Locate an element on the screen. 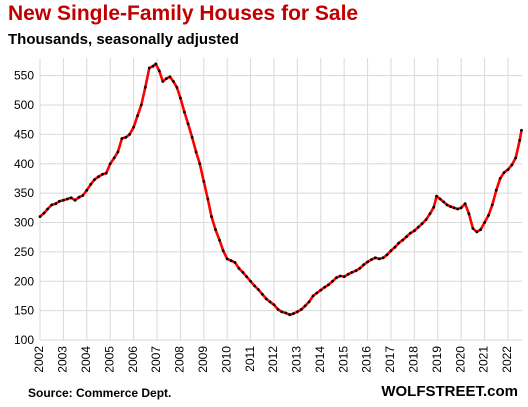 The image size is (528, 407). x-tick-label: 2002 is located at coordinates (39, 359).